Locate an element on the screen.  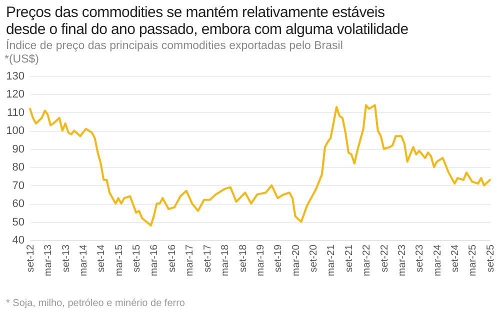
x-tick-label: set-16 is located at coordinates (172, 258).